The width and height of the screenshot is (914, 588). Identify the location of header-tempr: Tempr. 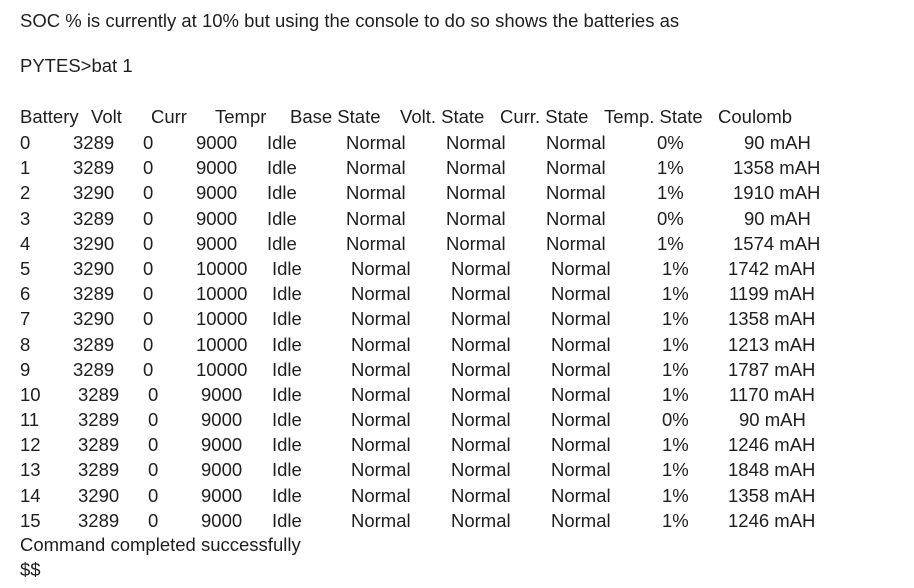
(241, 116).